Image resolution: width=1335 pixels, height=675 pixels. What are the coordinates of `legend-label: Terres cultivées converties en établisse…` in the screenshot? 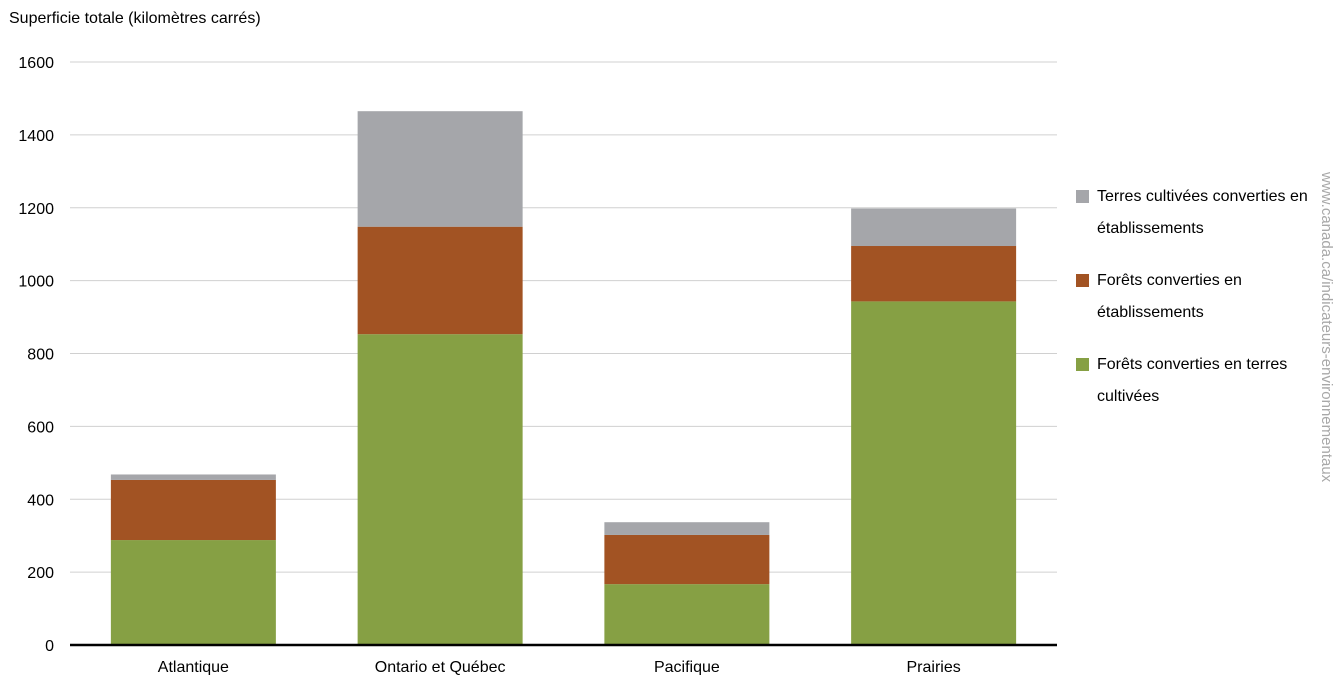 It's located at (1202, 212).